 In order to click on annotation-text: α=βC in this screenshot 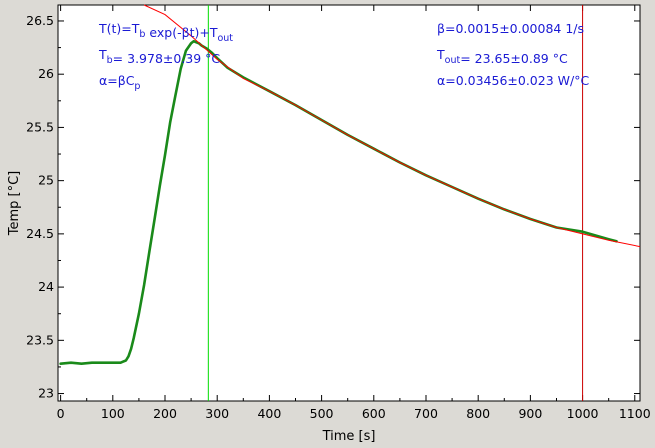, I will do `click(117, 80)`.